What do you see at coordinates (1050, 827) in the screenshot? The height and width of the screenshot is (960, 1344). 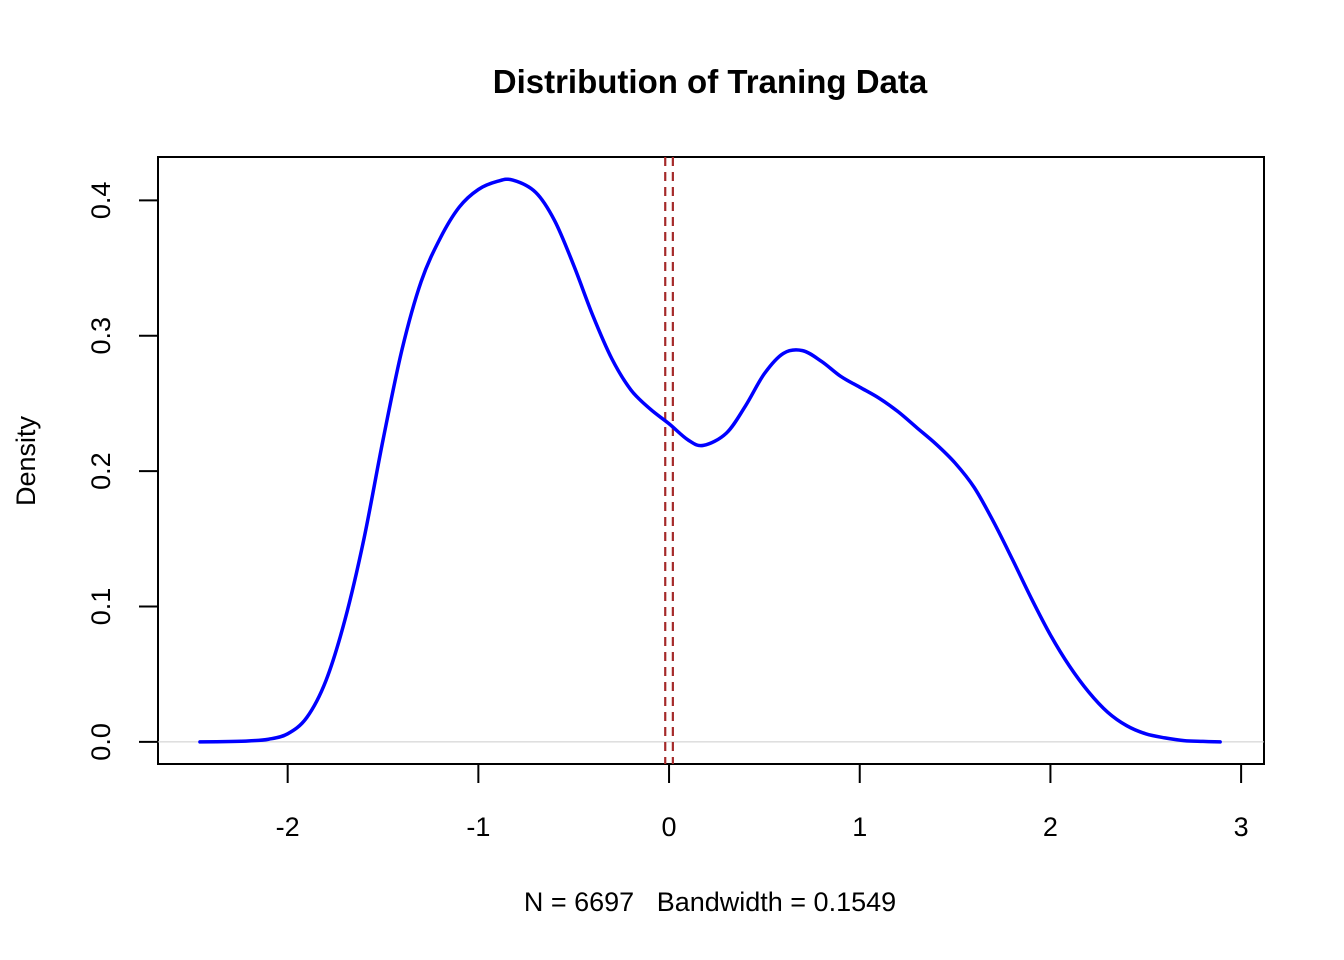 I see `x-tick-label: 2` at bounding box center [1050, 827].